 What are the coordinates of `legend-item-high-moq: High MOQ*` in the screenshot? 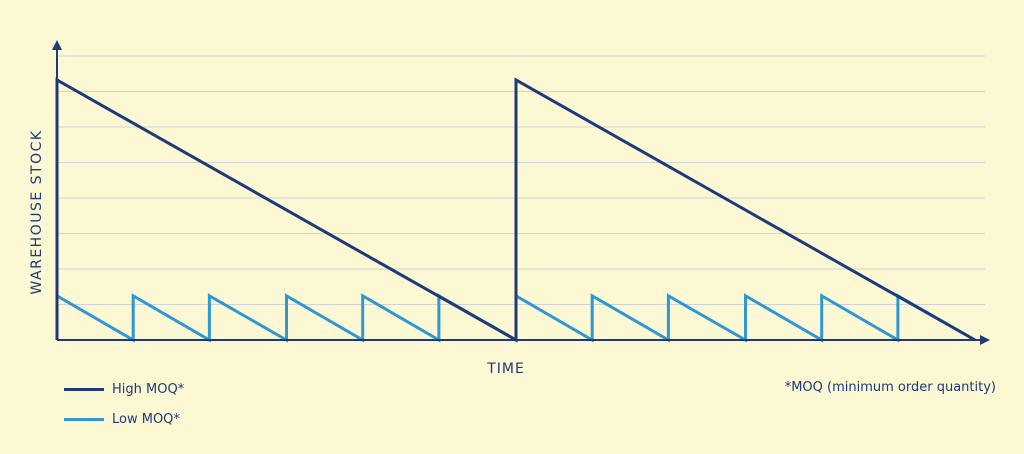 It's located at (124, 389).